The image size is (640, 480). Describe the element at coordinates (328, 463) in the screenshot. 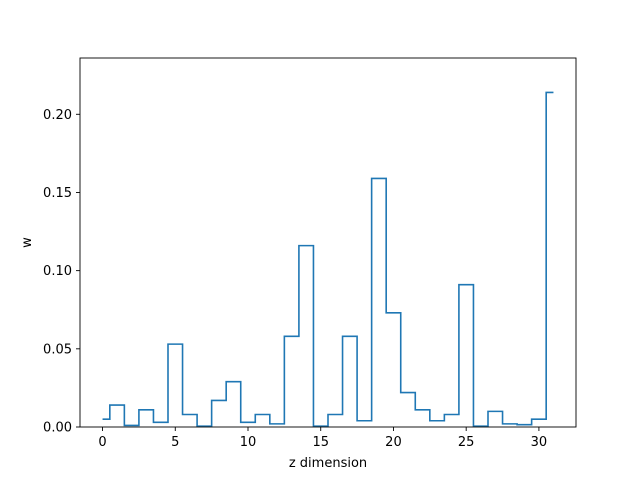

I see `x-axis-label: z dimension` at that location.